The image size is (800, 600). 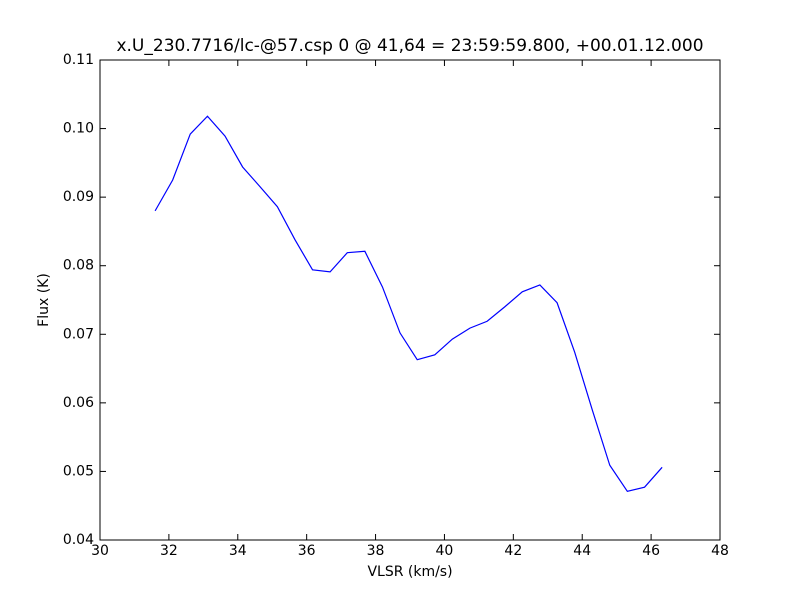 I want to click on x-tick-label: 36, so click(x=307, y=551).